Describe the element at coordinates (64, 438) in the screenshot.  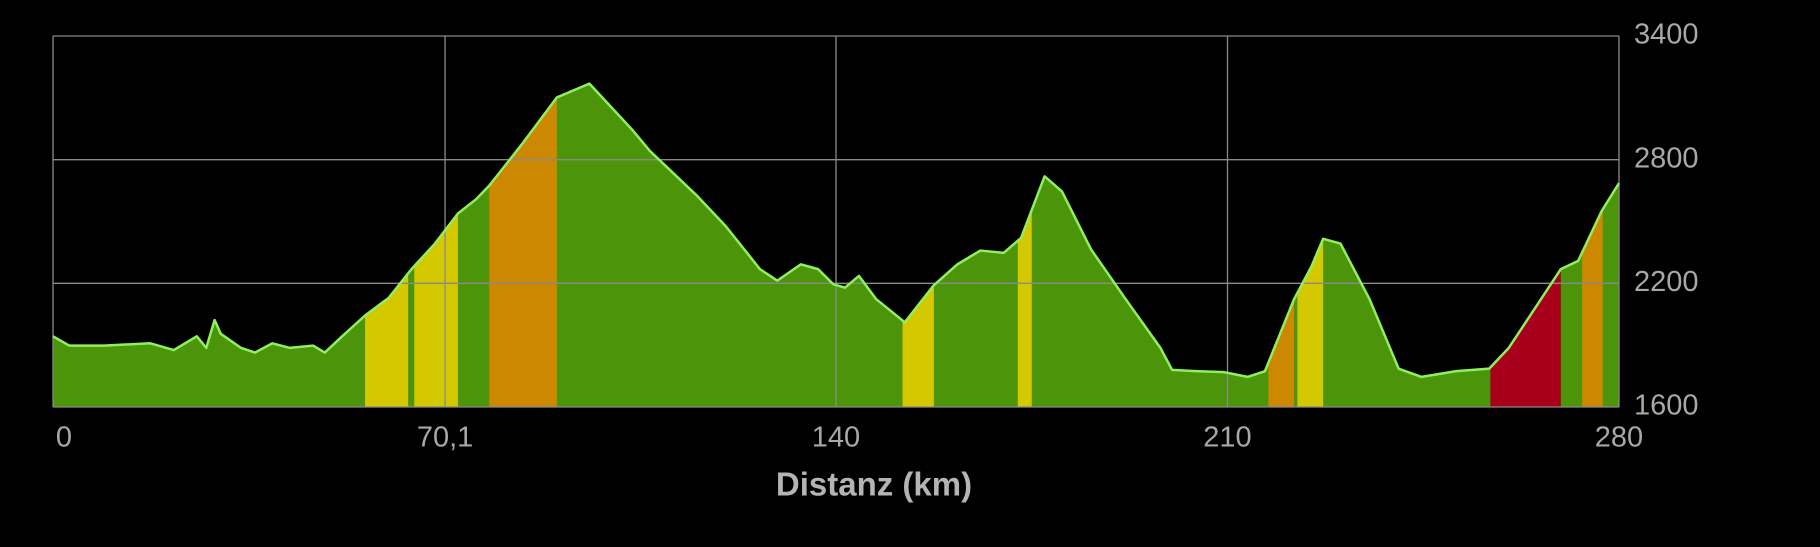
I see `x-tick-label: 0` at that location.